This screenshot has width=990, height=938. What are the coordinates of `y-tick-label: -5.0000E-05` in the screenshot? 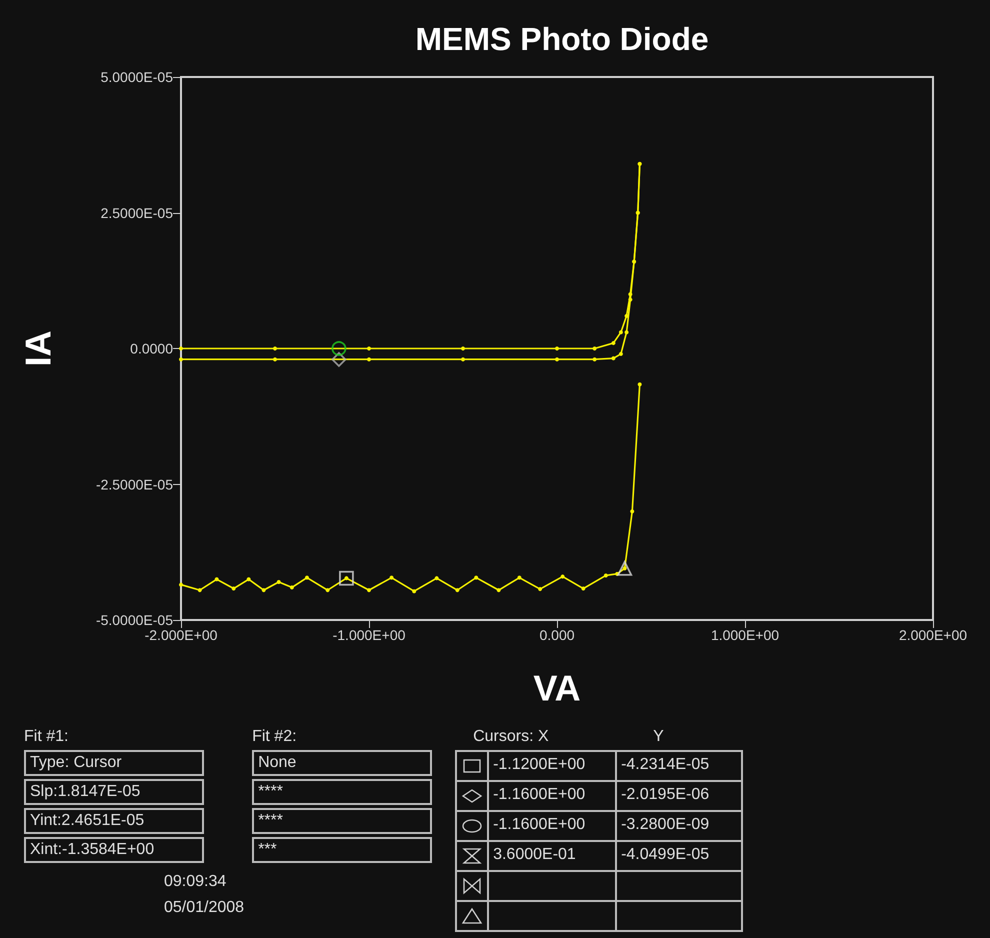 It's located at (135, 620).